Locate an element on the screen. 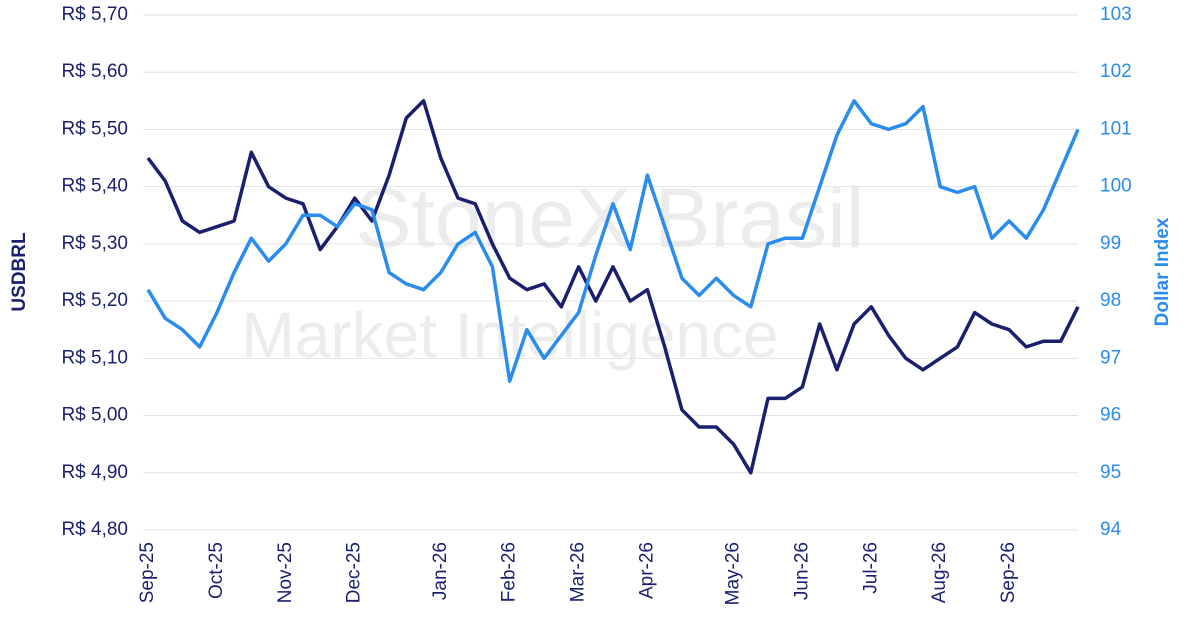  watermark-line: Market Intelligence is located at coordinates (509, 335).